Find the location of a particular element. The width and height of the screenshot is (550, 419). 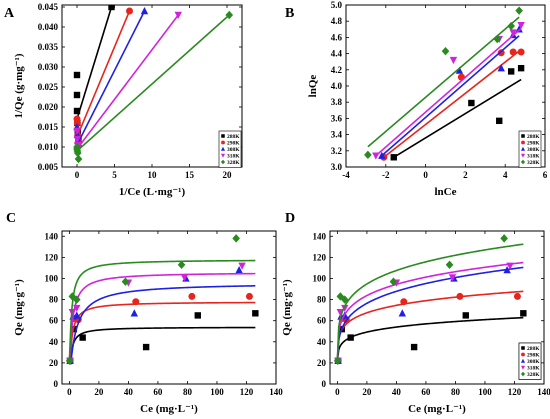

y-tick-label: 0.010 is located at coordinates (48, 147).